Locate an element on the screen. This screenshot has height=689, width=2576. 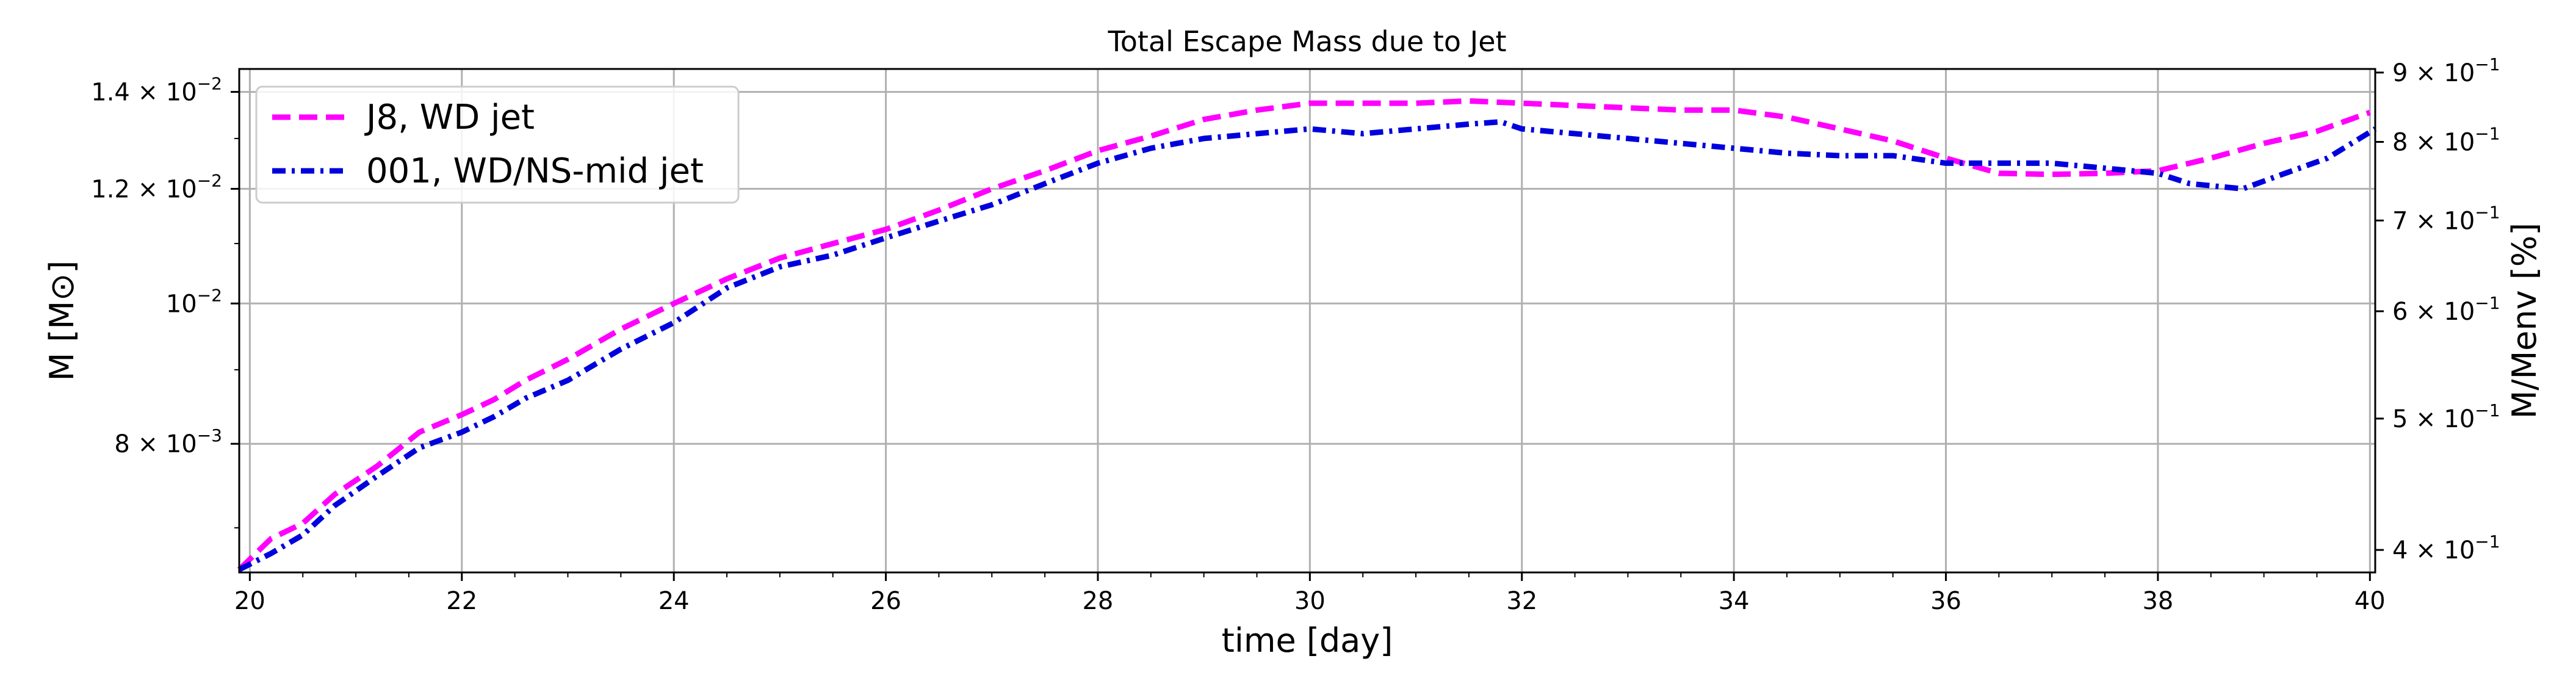
chart-title: Total Escape Mass due to Jet is located at coordinates (1306, 41).